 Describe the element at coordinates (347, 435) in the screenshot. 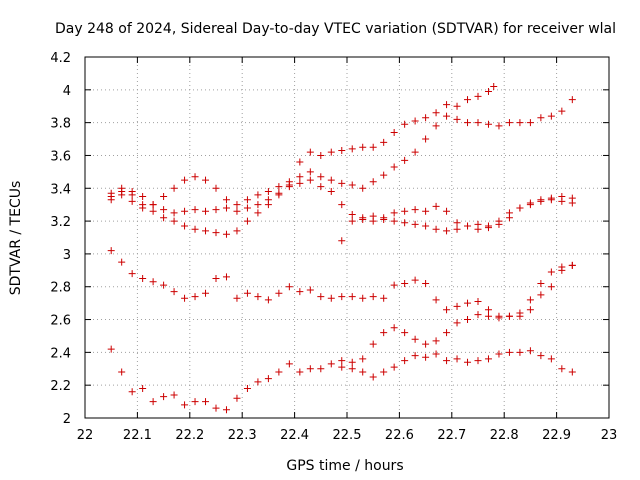

I see `x-tick-labels: 22 22.1 22.2 22.3 22.4 22.5 22.6 22.7 22.8 22.9 23` at that location.